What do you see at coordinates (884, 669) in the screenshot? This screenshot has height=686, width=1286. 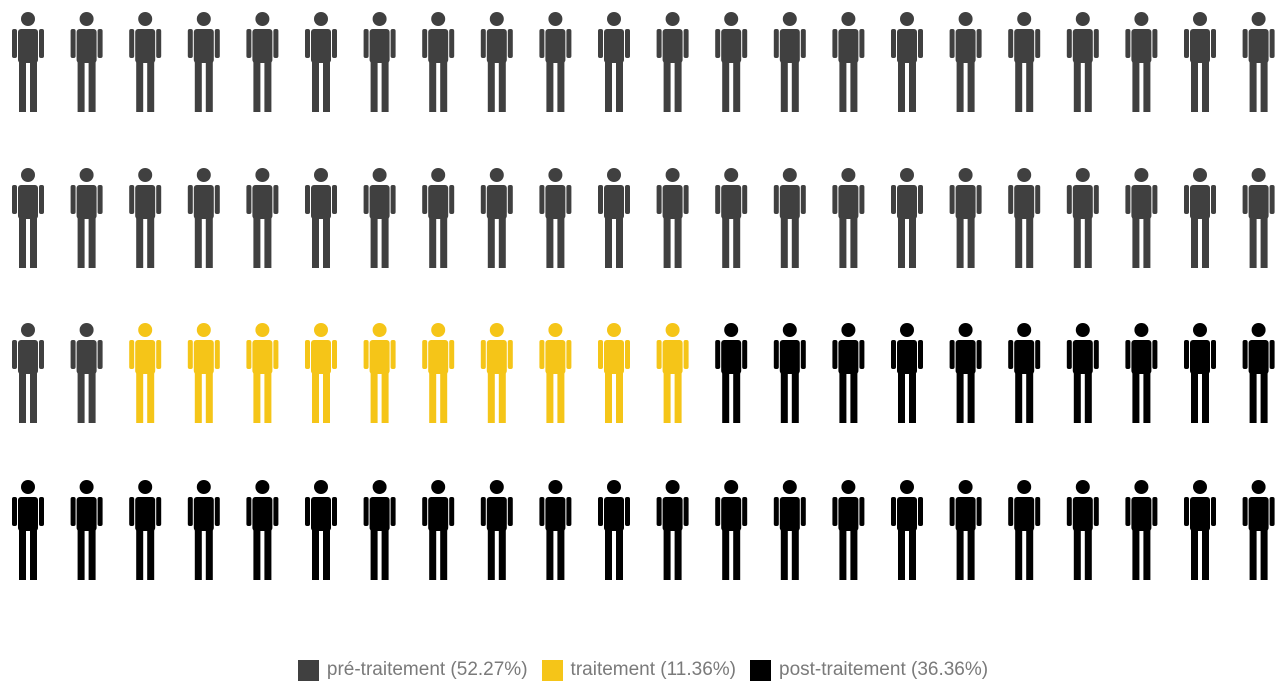 I see `legend-label-post-traitement: post-traitement (36.36%)` at bounding box center [884, 669].